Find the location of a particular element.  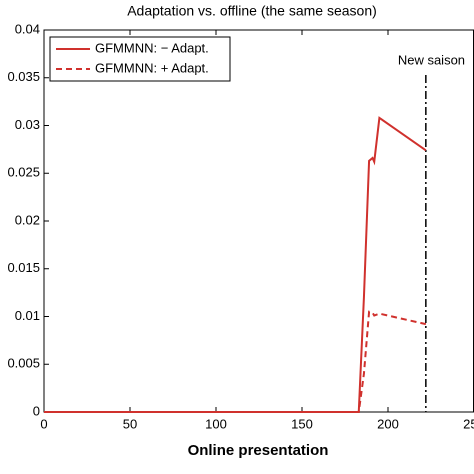

y-tick-label: 0.005 is located at coordinates (23, 363).